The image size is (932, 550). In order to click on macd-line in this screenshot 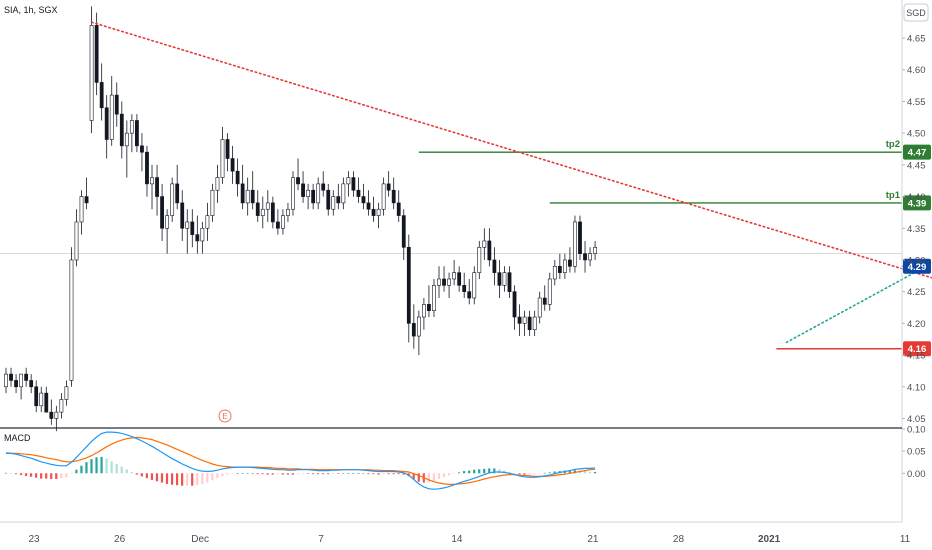, I will do `click(300, 460)`.